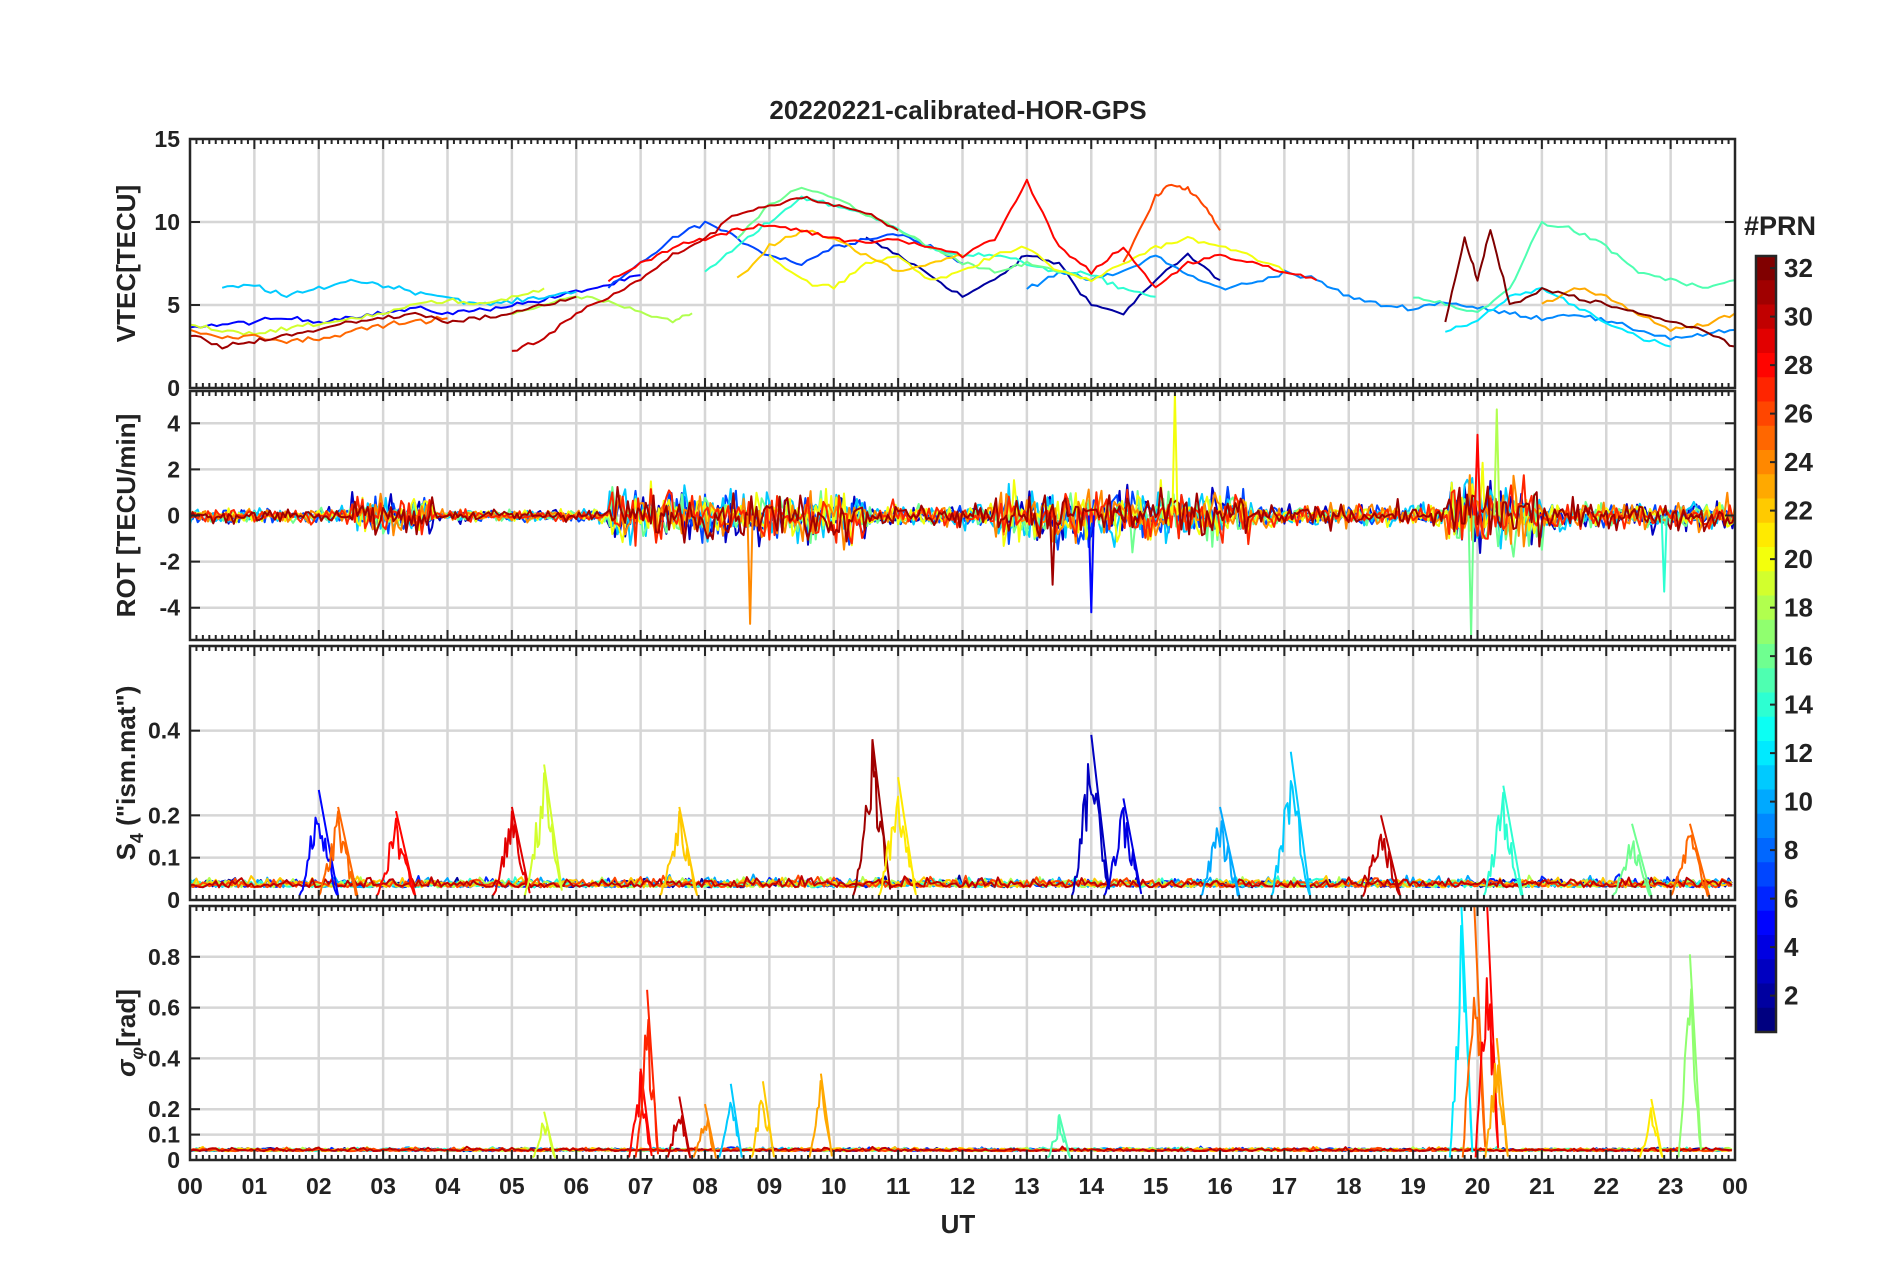 The height and width of the screenshot is (1277, 1902). I want to click on x-tick-label: 14, so click(1091, 1186).